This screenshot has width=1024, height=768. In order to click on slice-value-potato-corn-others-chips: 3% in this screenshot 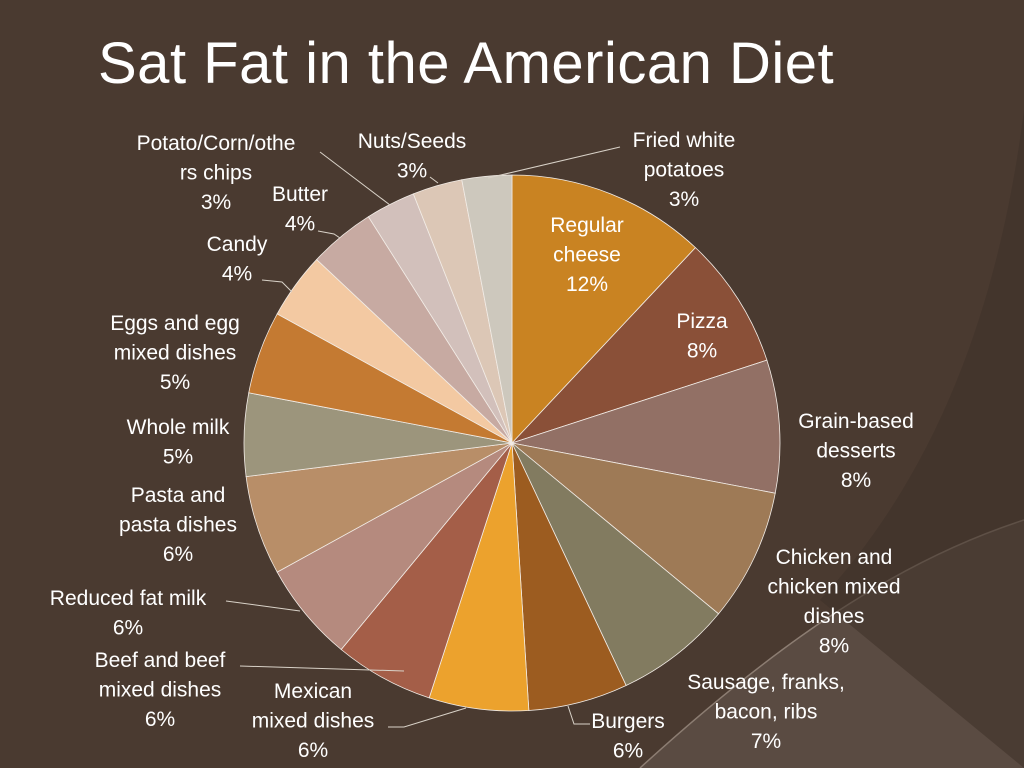, I will do `click(216, 202)`.